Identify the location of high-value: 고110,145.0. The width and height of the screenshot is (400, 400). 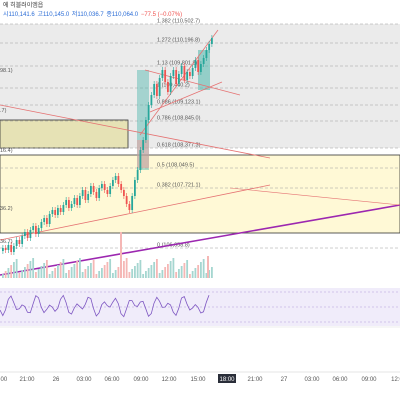
(53, 15).